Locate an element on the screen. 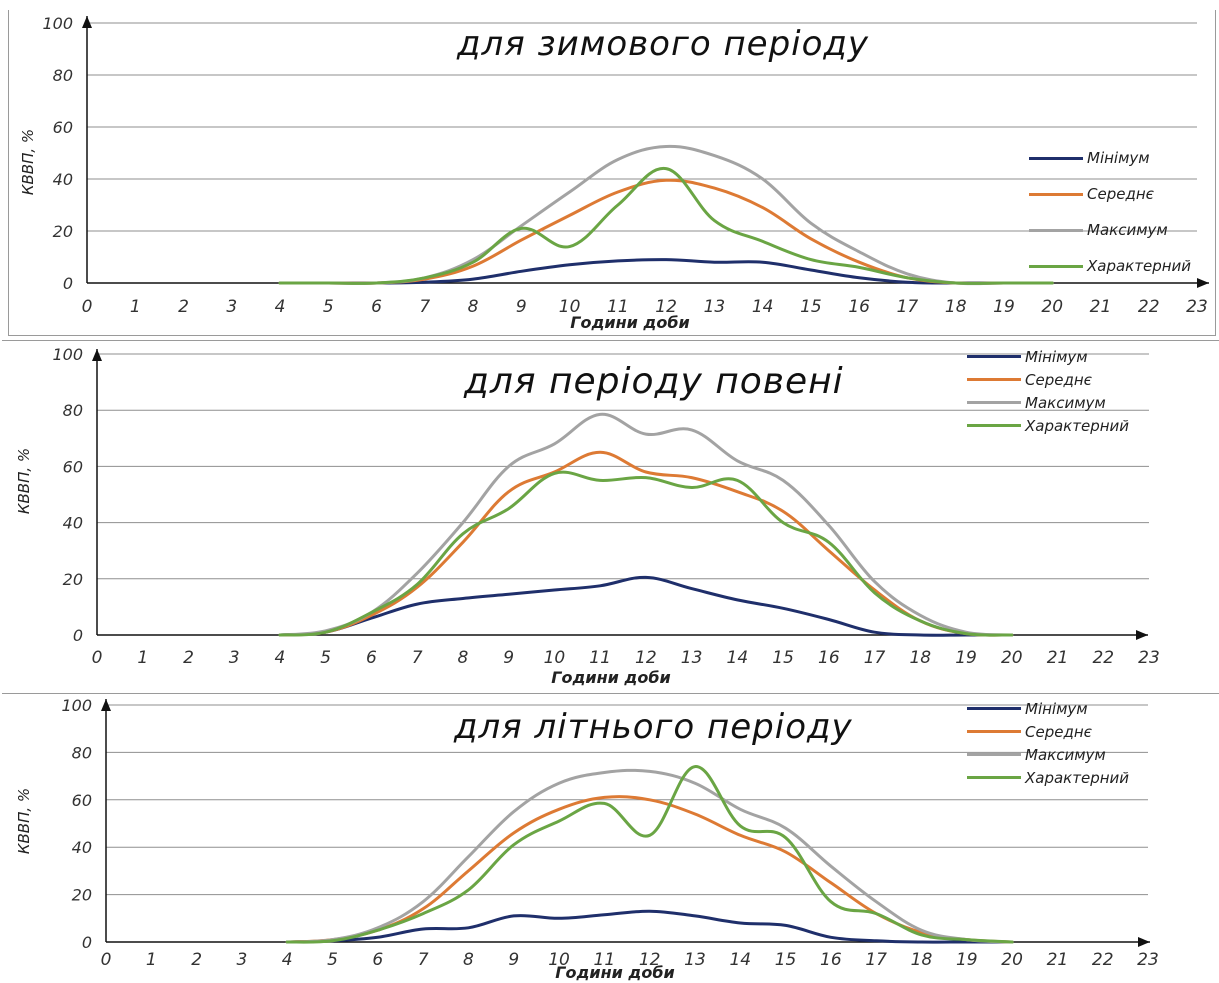 This screenshot has height=983, width=1219. legend-label: Мінімум is located at coordinates (1056, 708).